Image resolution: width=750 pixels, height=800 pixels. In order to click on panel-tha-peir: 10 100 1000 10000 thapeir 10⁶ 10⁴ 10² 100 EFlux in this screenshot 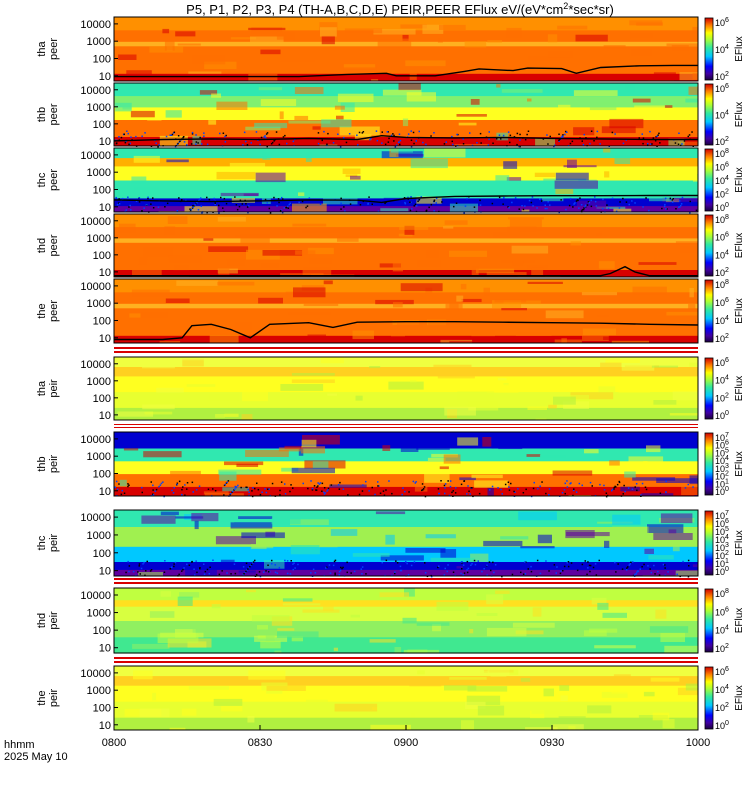, I will do `click(390, 389)`.